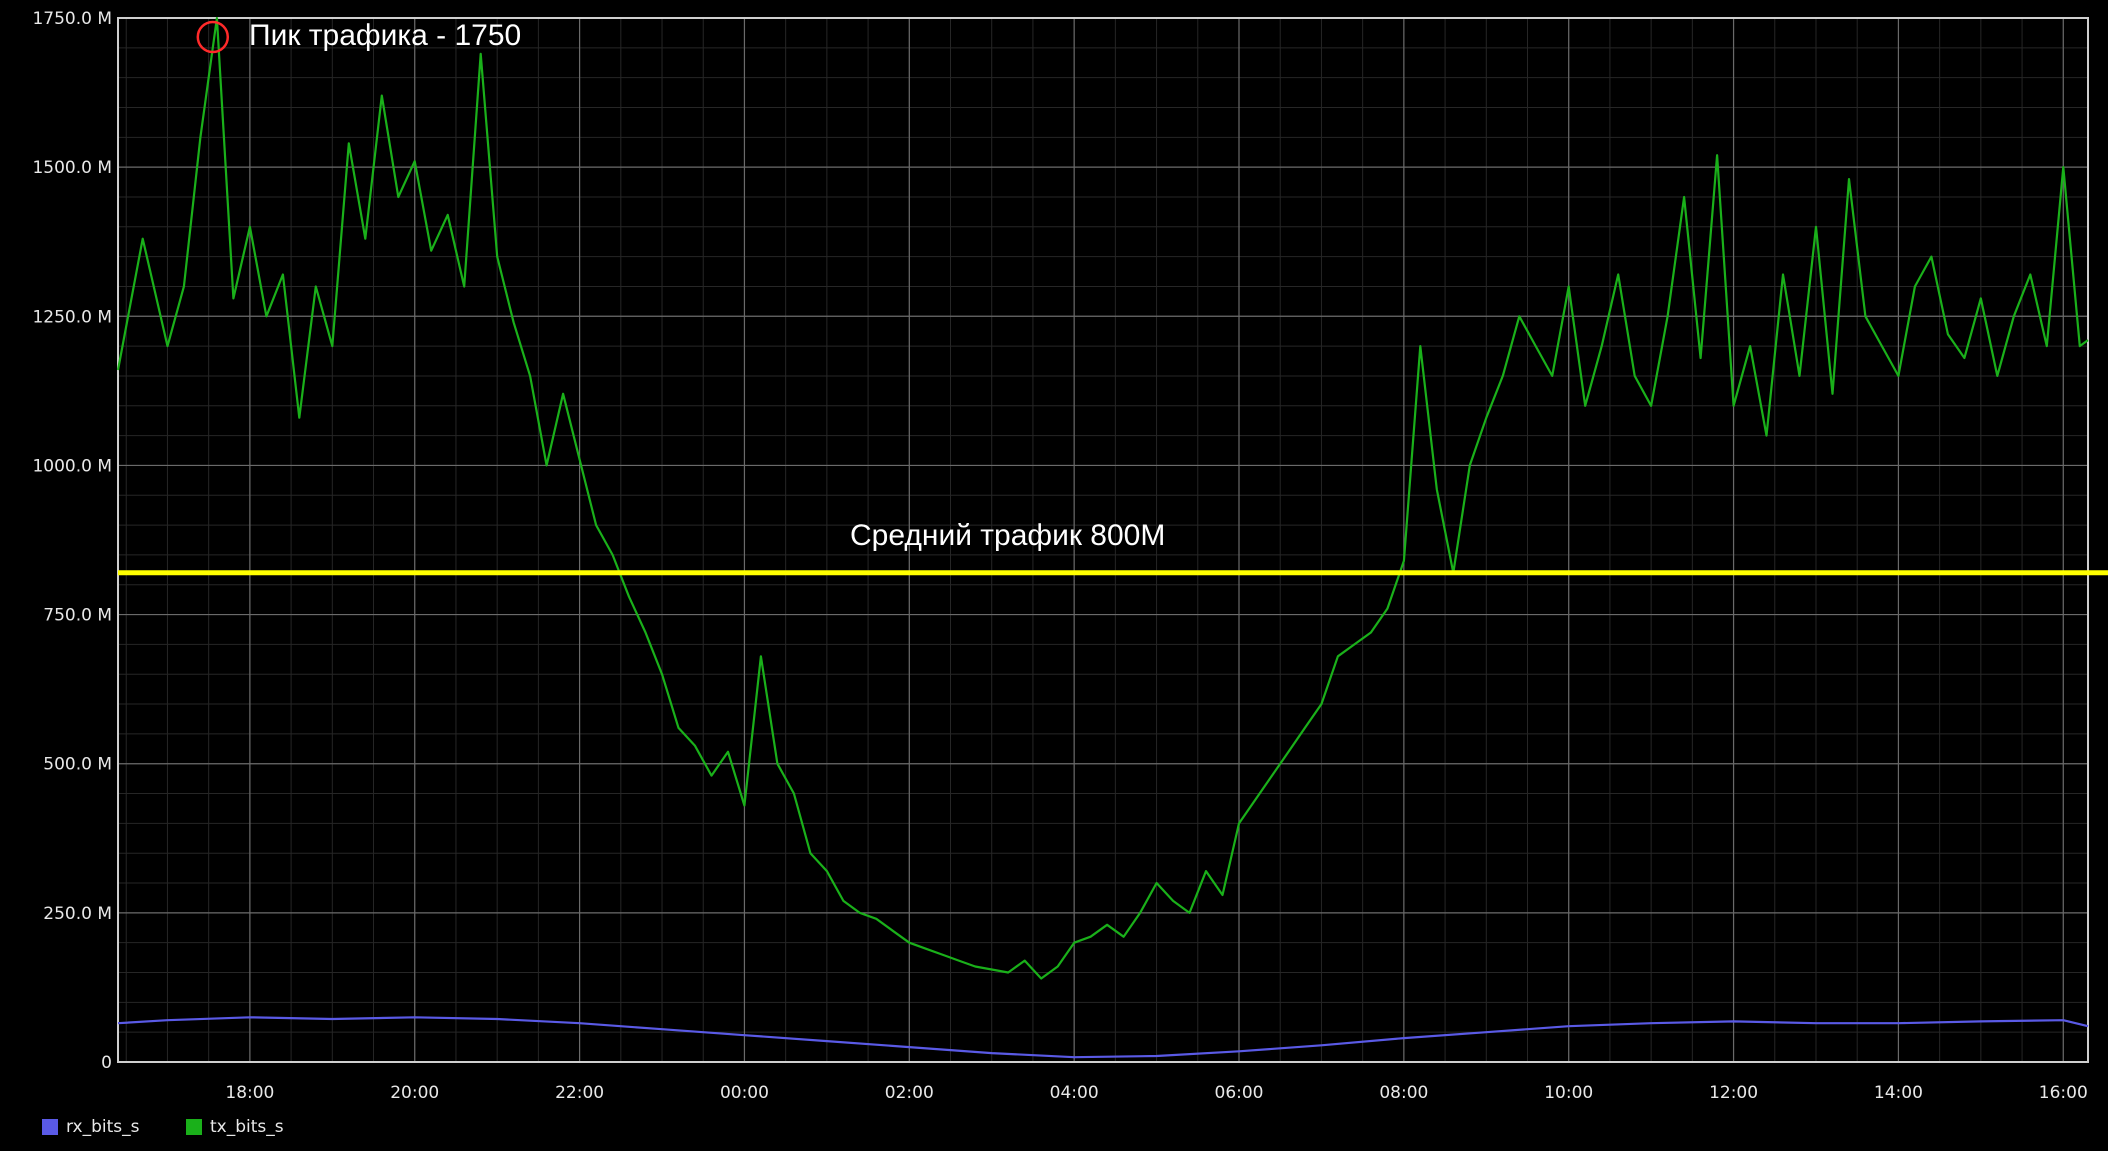  What do you see at coordinates (72, 168) in the screenshot?
I see `y-tick-label: 1500.0 M` at bounding box center [72, 168].